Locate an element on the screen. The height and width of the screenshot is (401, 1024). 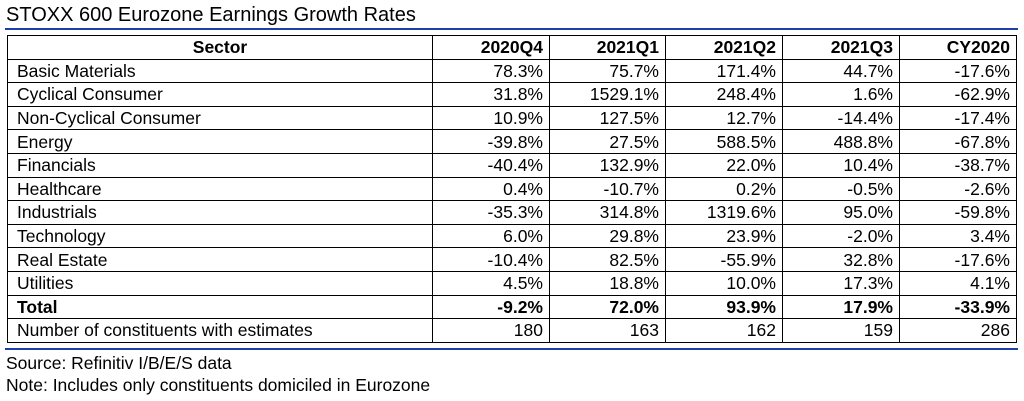
value-cell: 286 is located at coordinates (958, 330).